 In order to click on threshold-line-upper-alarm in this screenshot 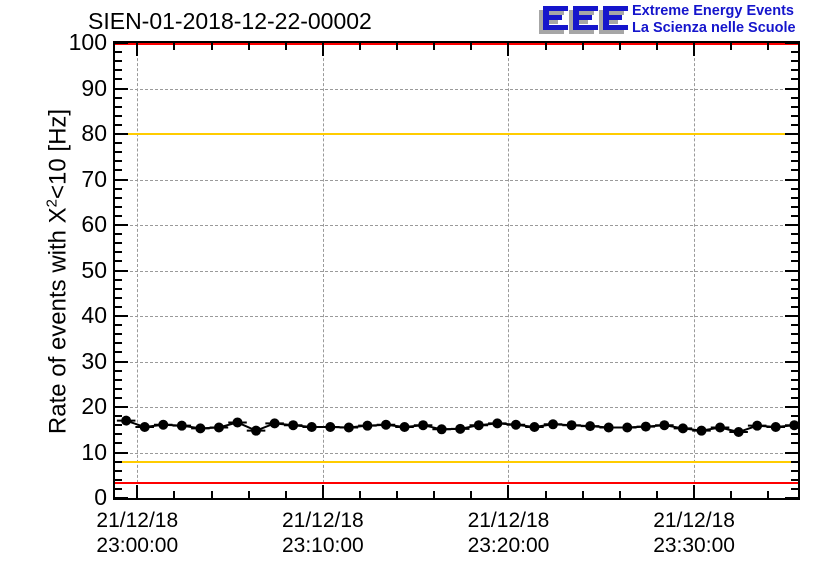, I will do `click(456, 44)`.